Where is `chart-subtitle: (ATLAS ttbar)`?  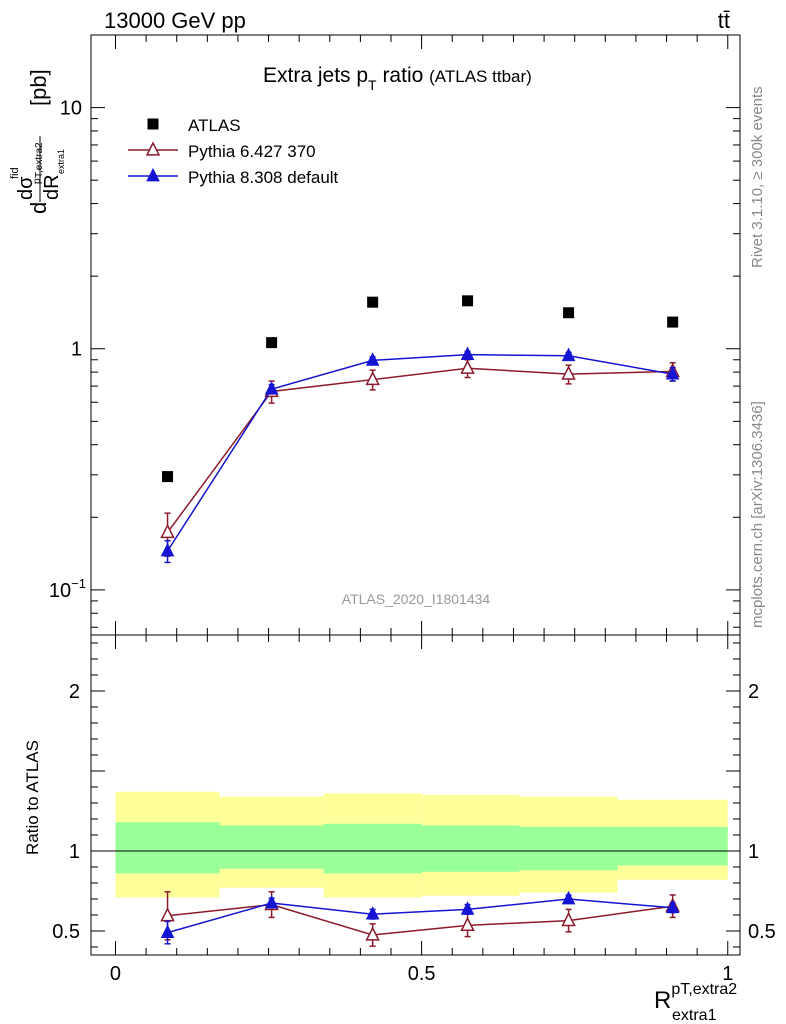
chart-subtitle: (ATLAS ttbar) is located at coordinates (480, 76).